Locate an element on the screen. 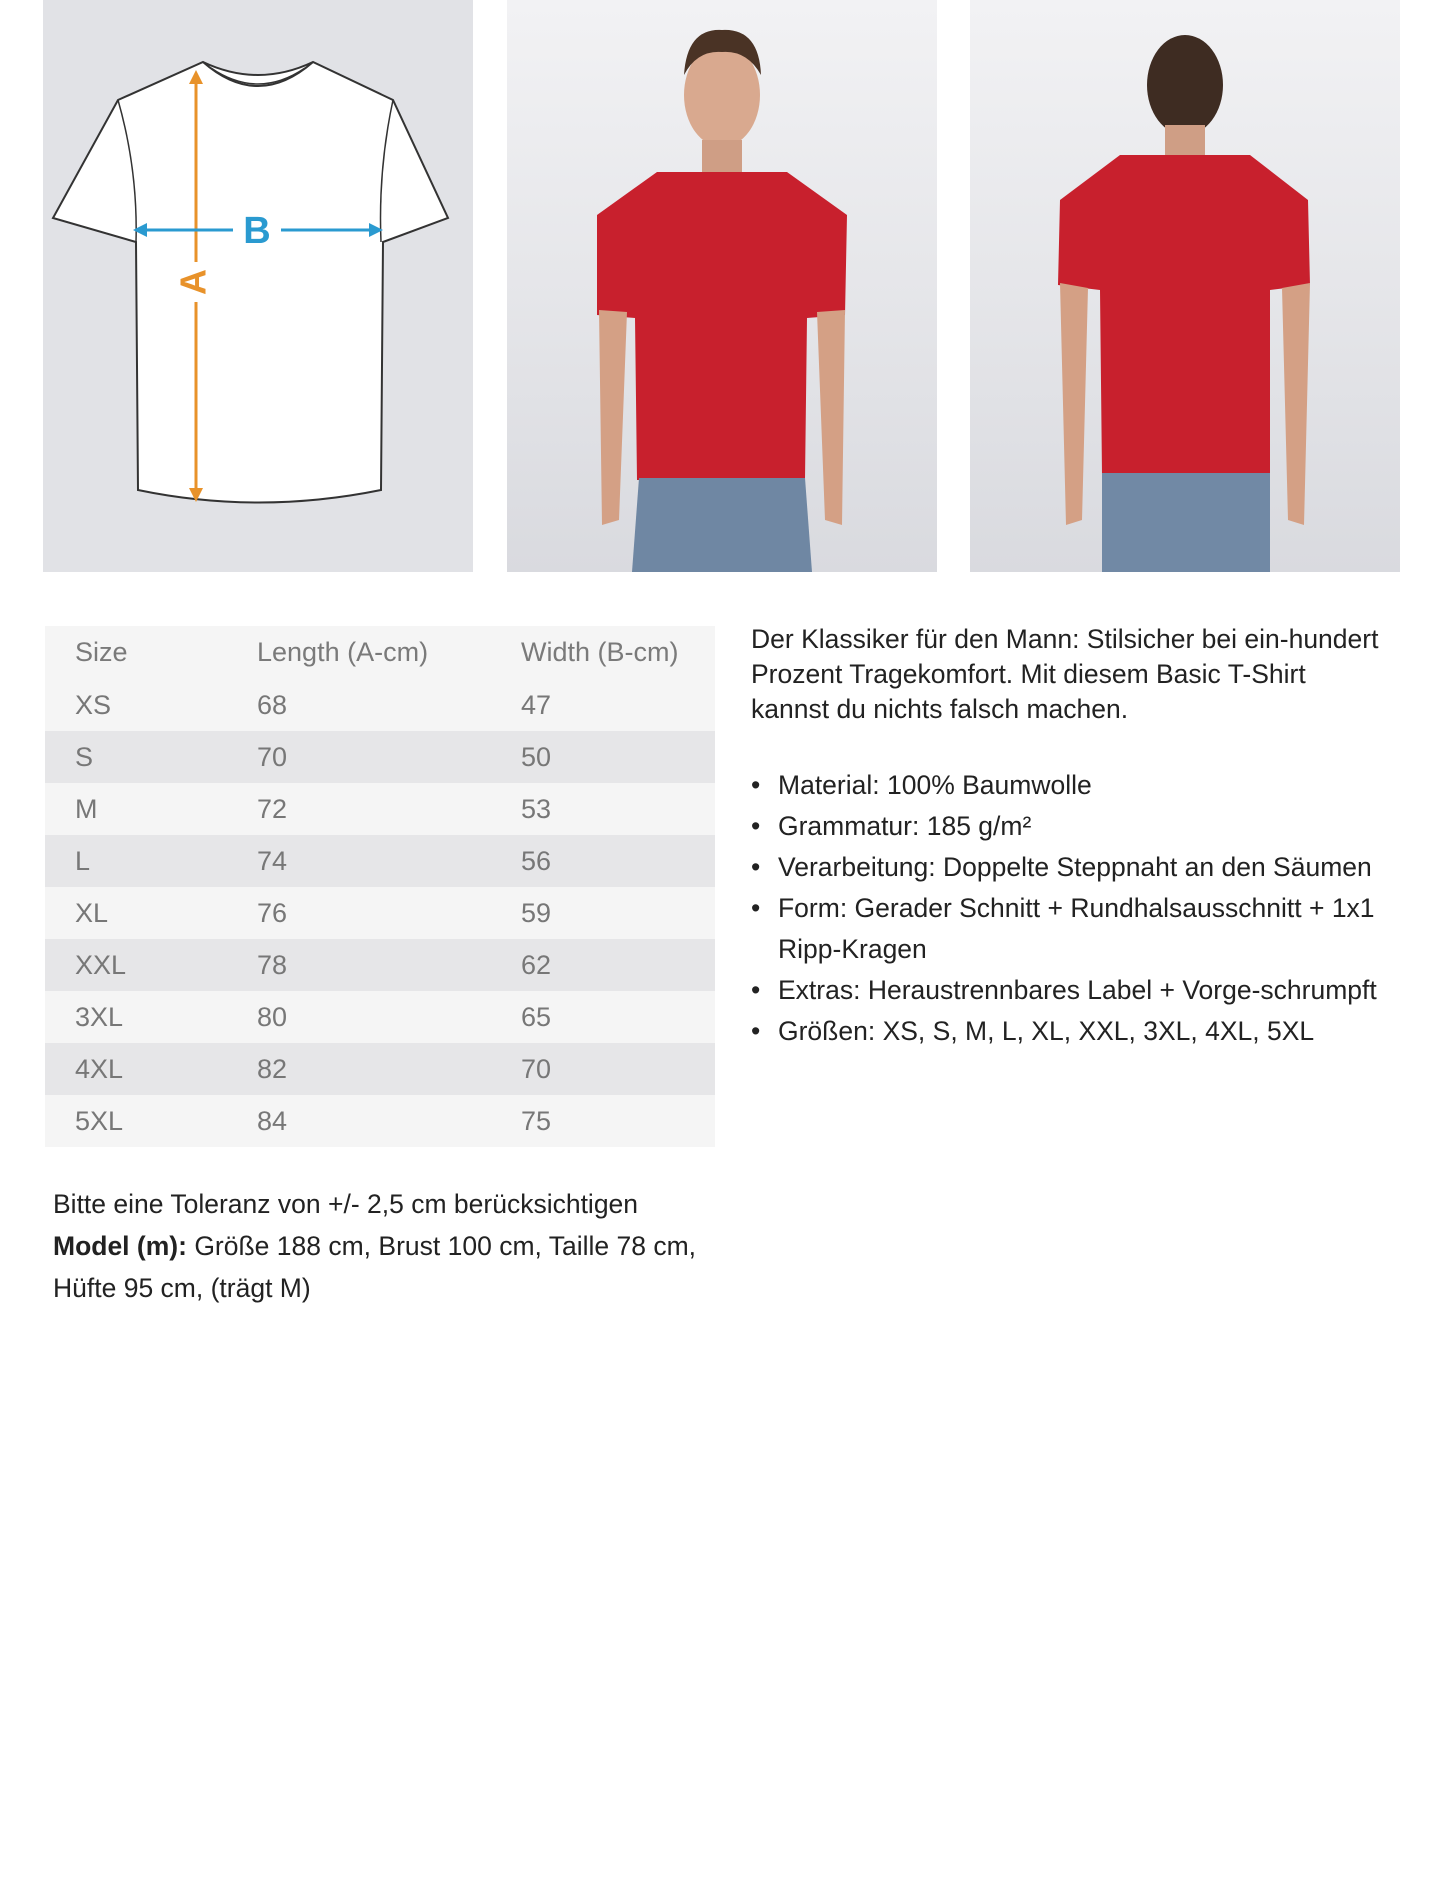  header-size: Size is located at coordinates (150, 652).